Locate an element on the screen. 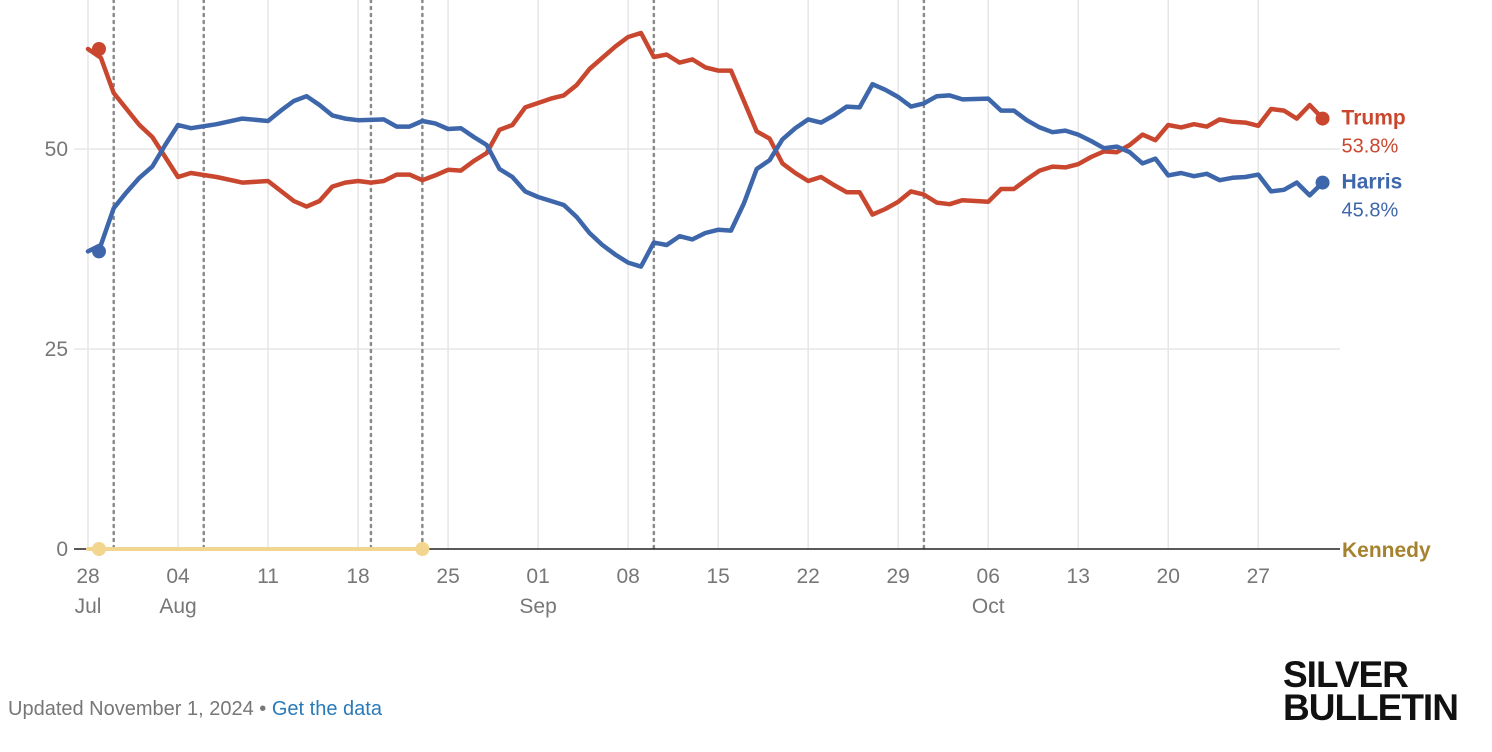  x-tick-label: 15 is located at coordinates (717, 576).